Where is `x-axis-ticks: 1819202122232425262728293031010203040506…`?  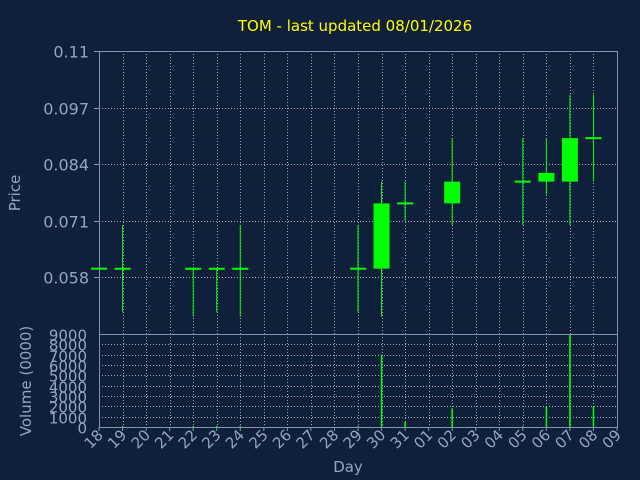 x-axis-ticks: 1819202122232425262728293031010203040506… is located at coordinates (353, 439).